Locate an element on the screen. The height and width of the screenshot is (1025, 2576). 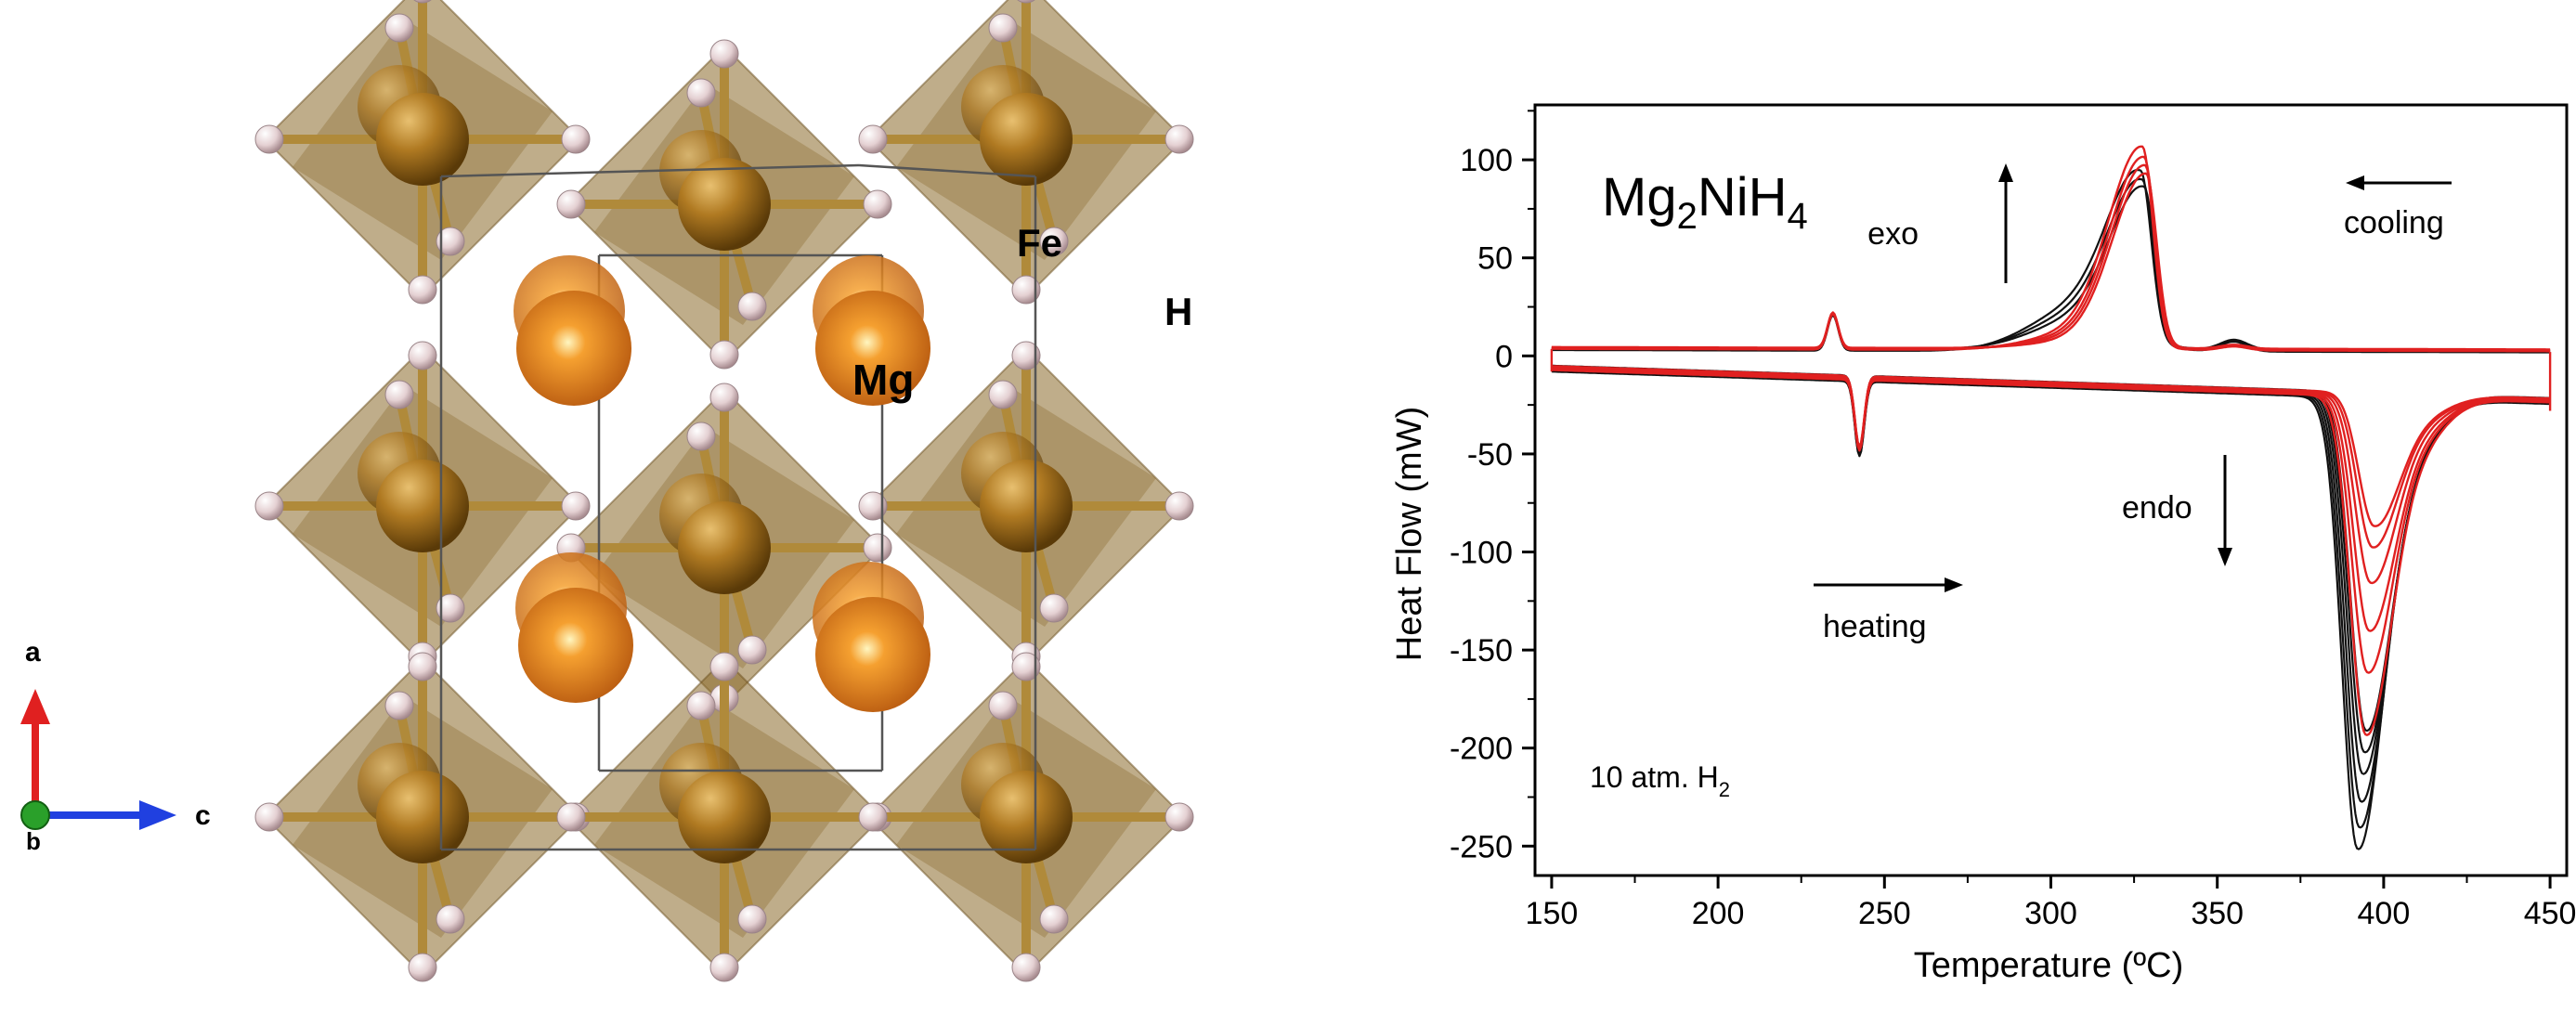
y-tick-label: -100 is located at coordinates (1482, 553).